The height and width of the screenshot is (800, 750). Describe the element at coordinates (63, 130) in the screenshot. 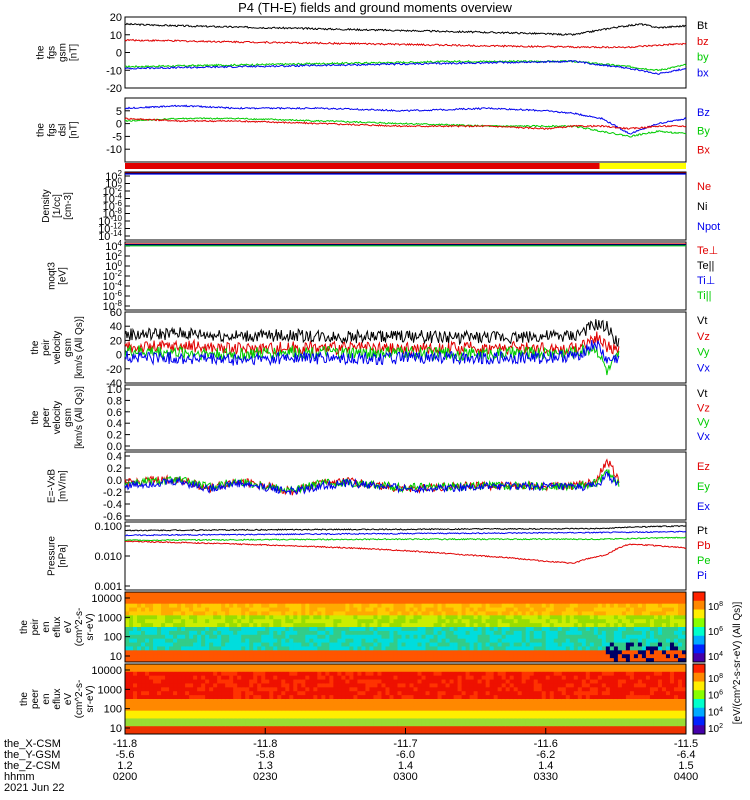

I see `y-axis-label: dsl` at that location.